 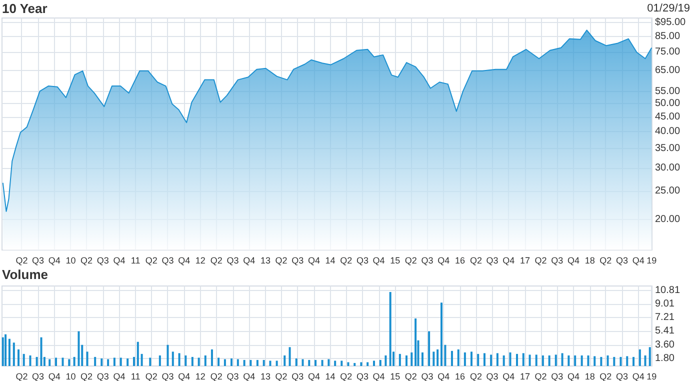 I want to click on y-tick-label: 9.01, so click(x=665, y=304).